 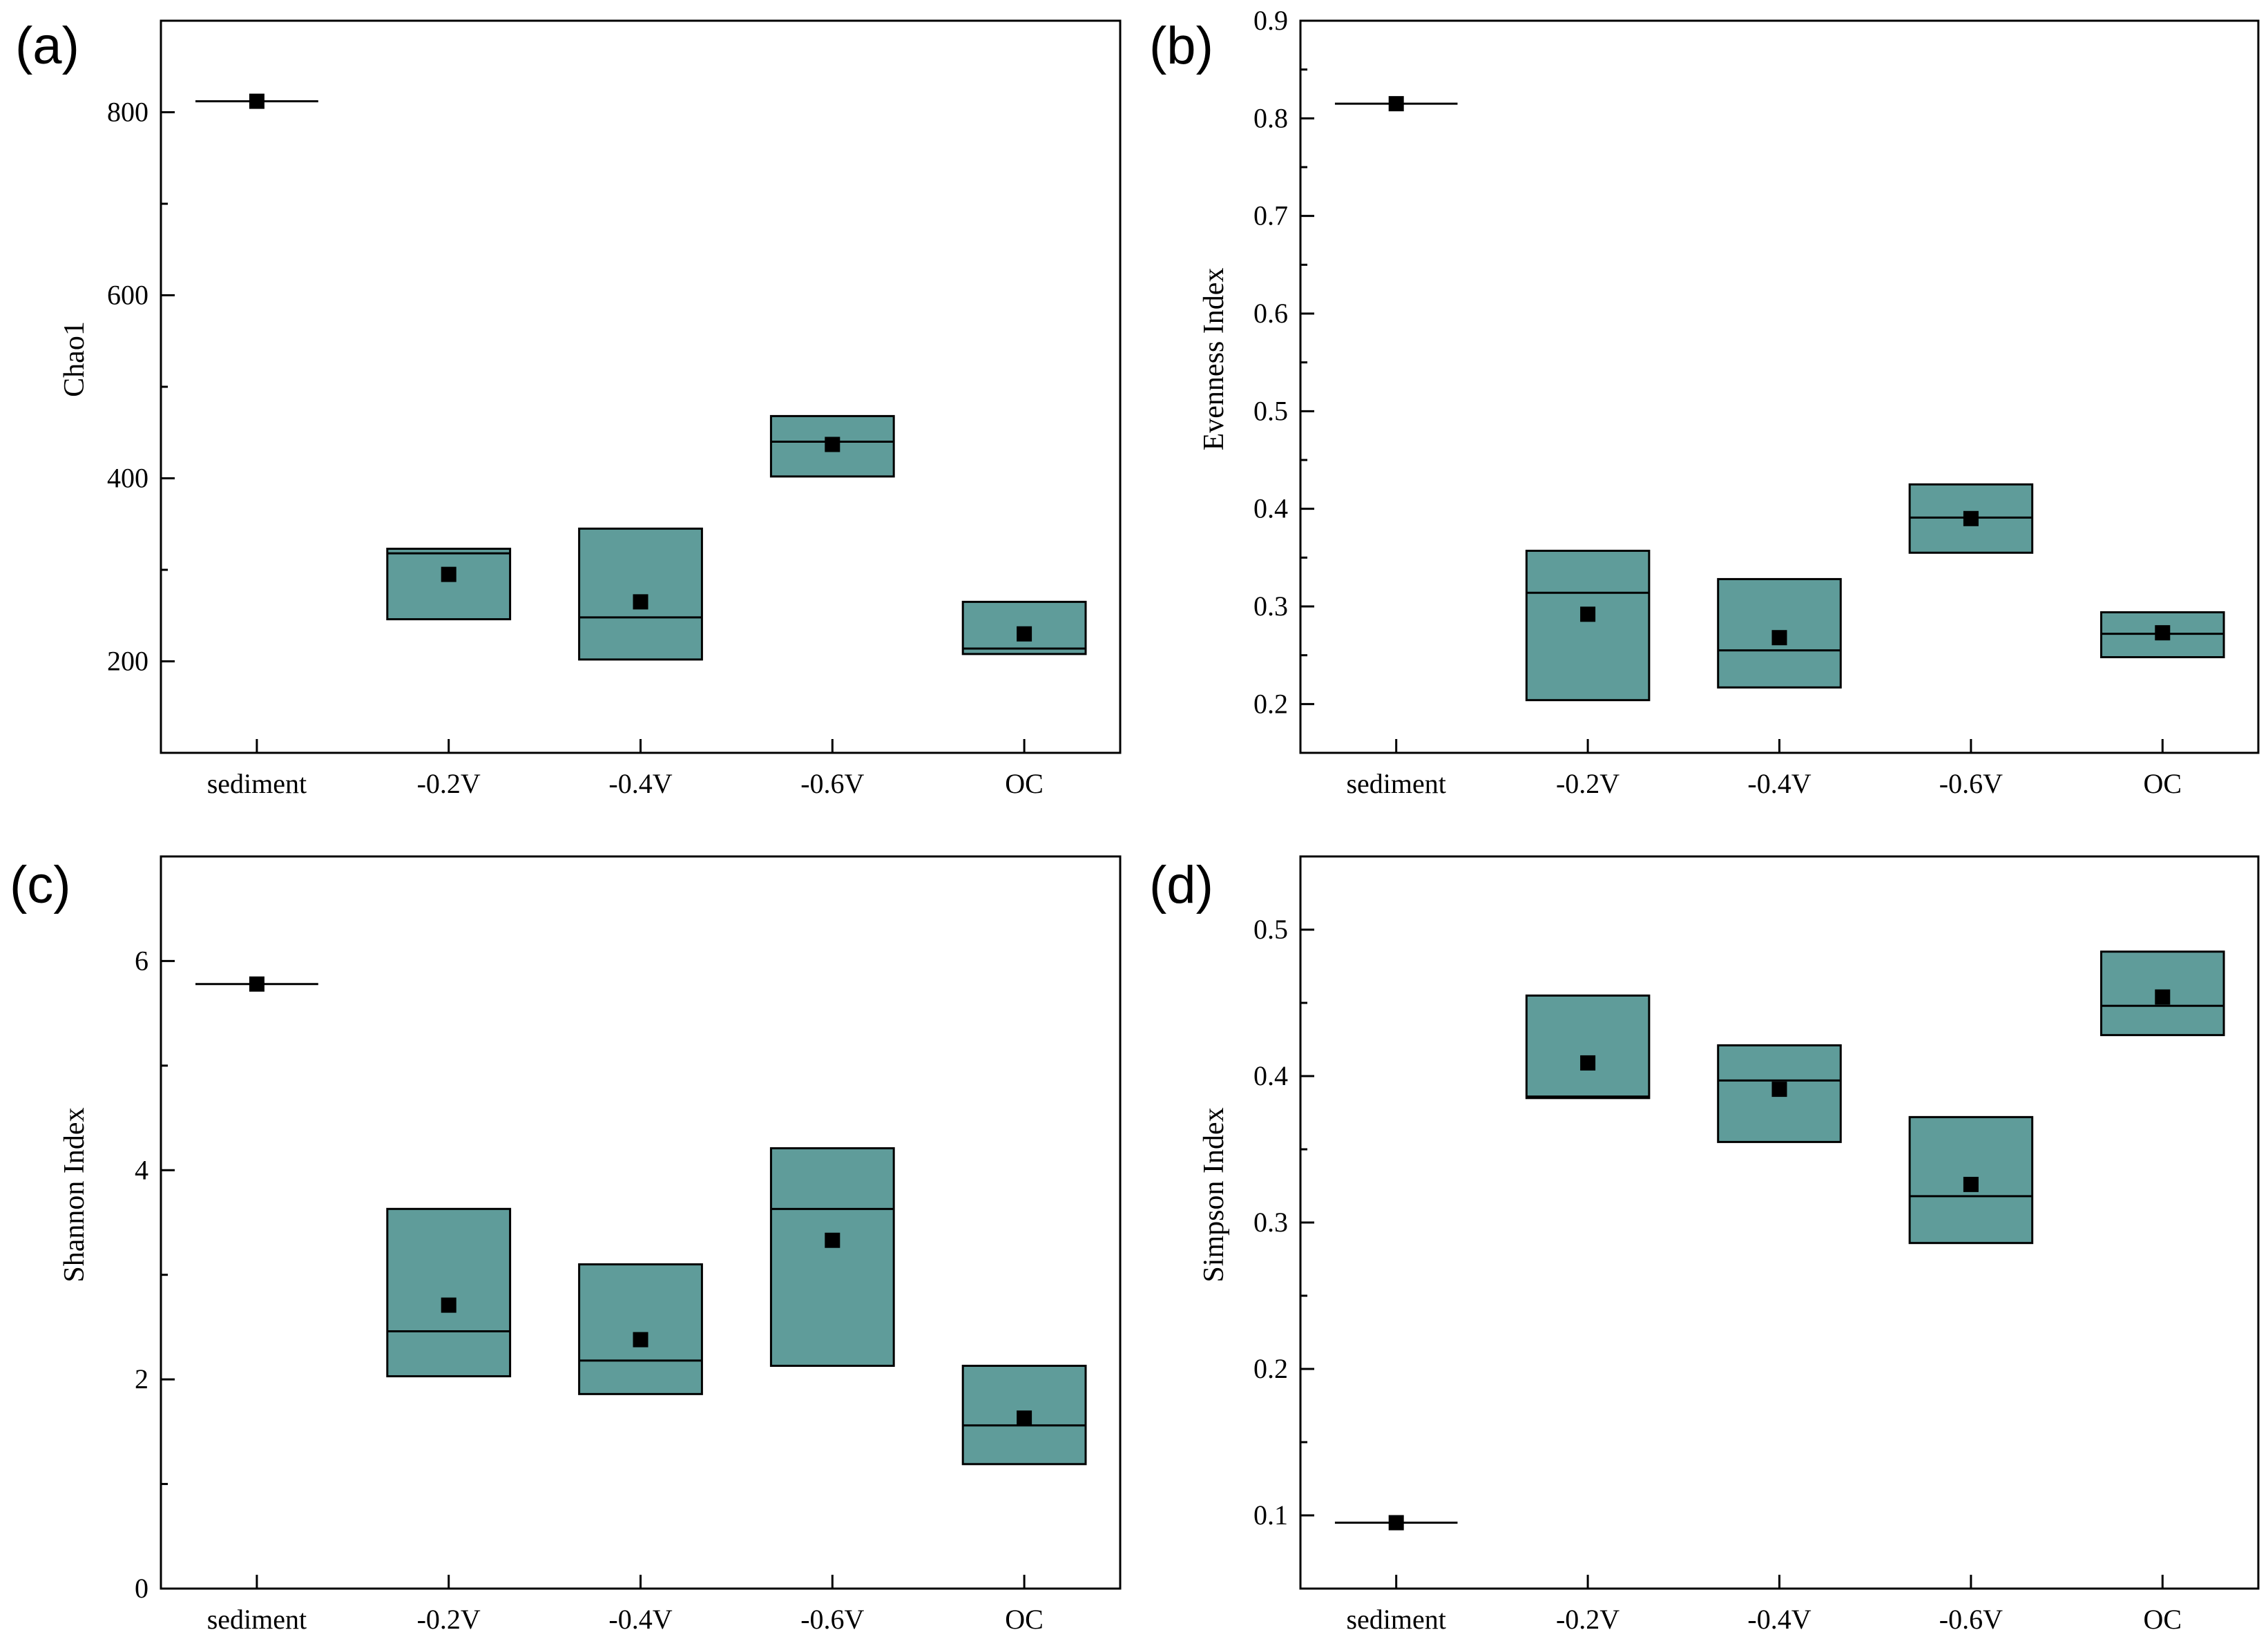 I want to click on y-tick-label: 0.8, so click(x=1270, y=118).